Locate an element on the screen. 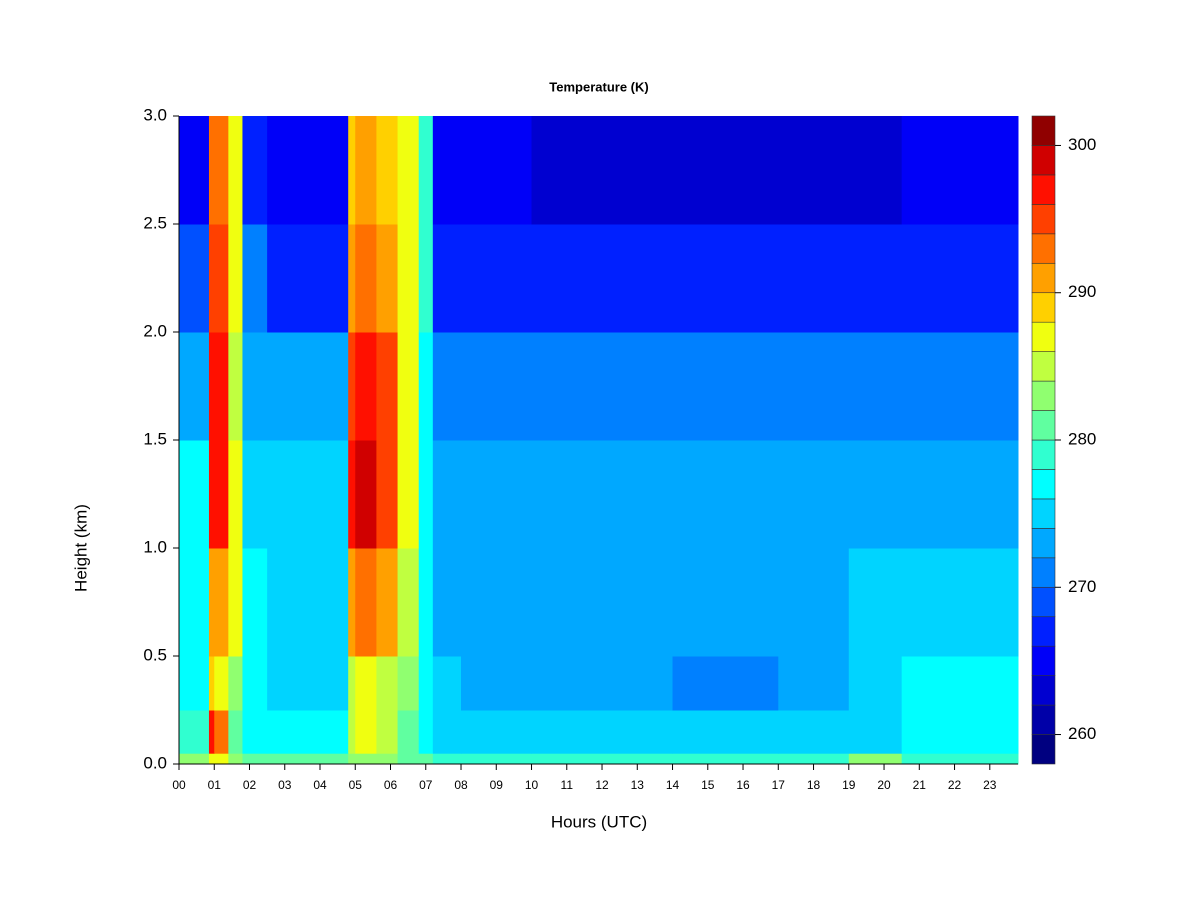  colorbar-label: 300 is located at coordinates (1082, 144).